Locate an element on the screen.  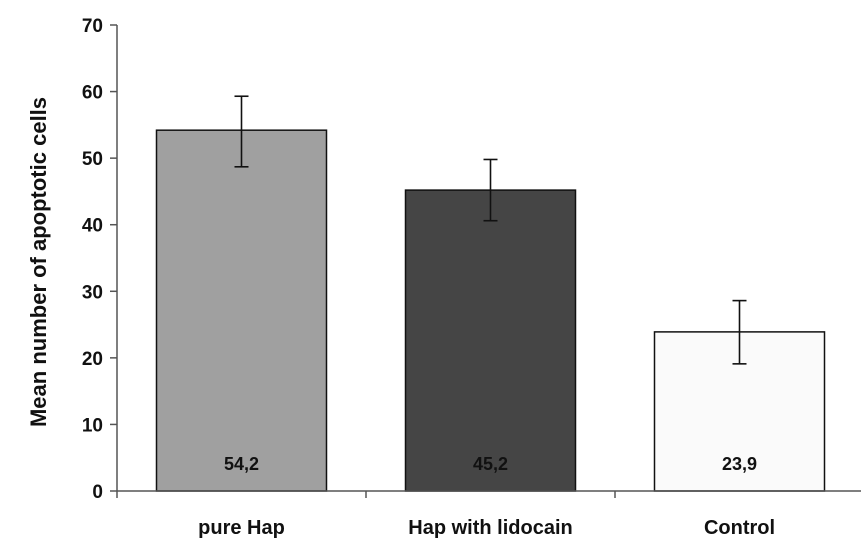
bar-pure-hap is located at coordinates (241, 310).